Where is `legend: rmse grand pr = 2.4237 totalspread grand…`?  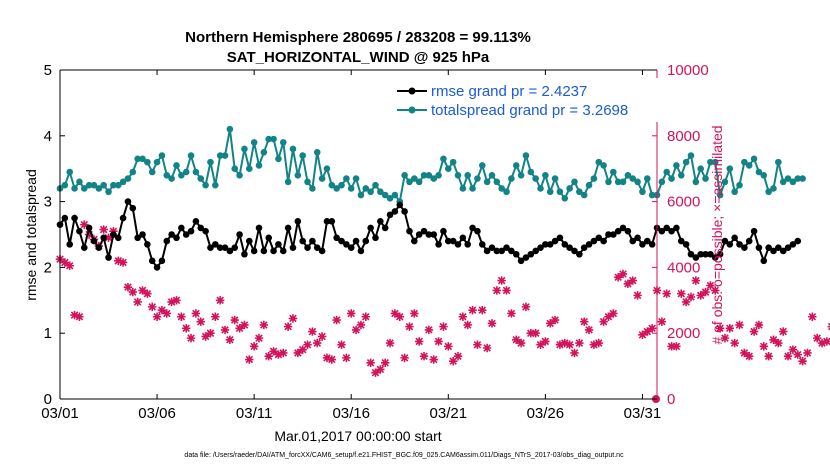
legend: rmse grand pr = 2.4237 totalspread grand… is located at coordinates (532, 100).